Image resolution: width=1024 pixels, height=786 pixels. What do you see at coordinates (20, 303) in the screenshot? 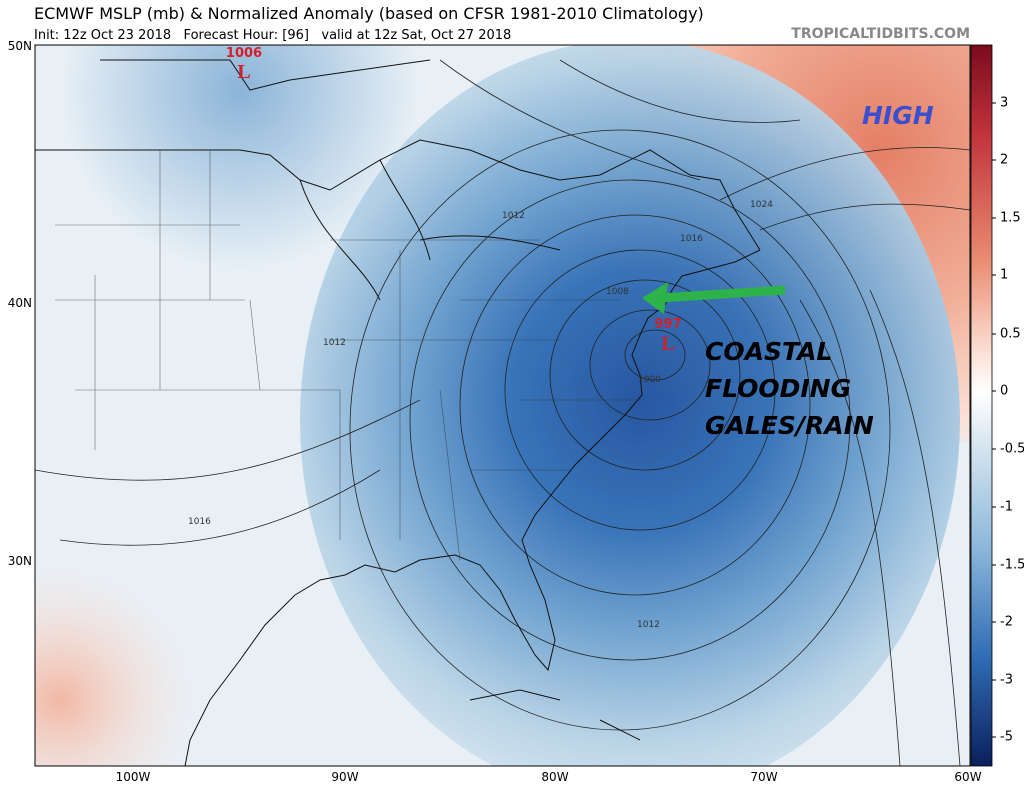
I see `lat-label: 40N` at bounding box center [20, 303].